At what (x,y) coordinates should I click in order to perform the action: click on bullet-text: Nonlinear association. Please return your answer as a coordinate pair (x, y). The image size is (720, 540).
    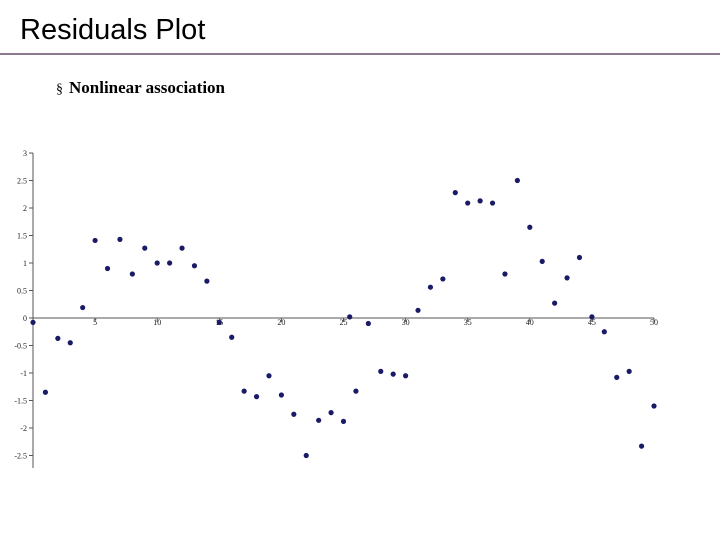
    Looking at the image, I should click on (147, 87).